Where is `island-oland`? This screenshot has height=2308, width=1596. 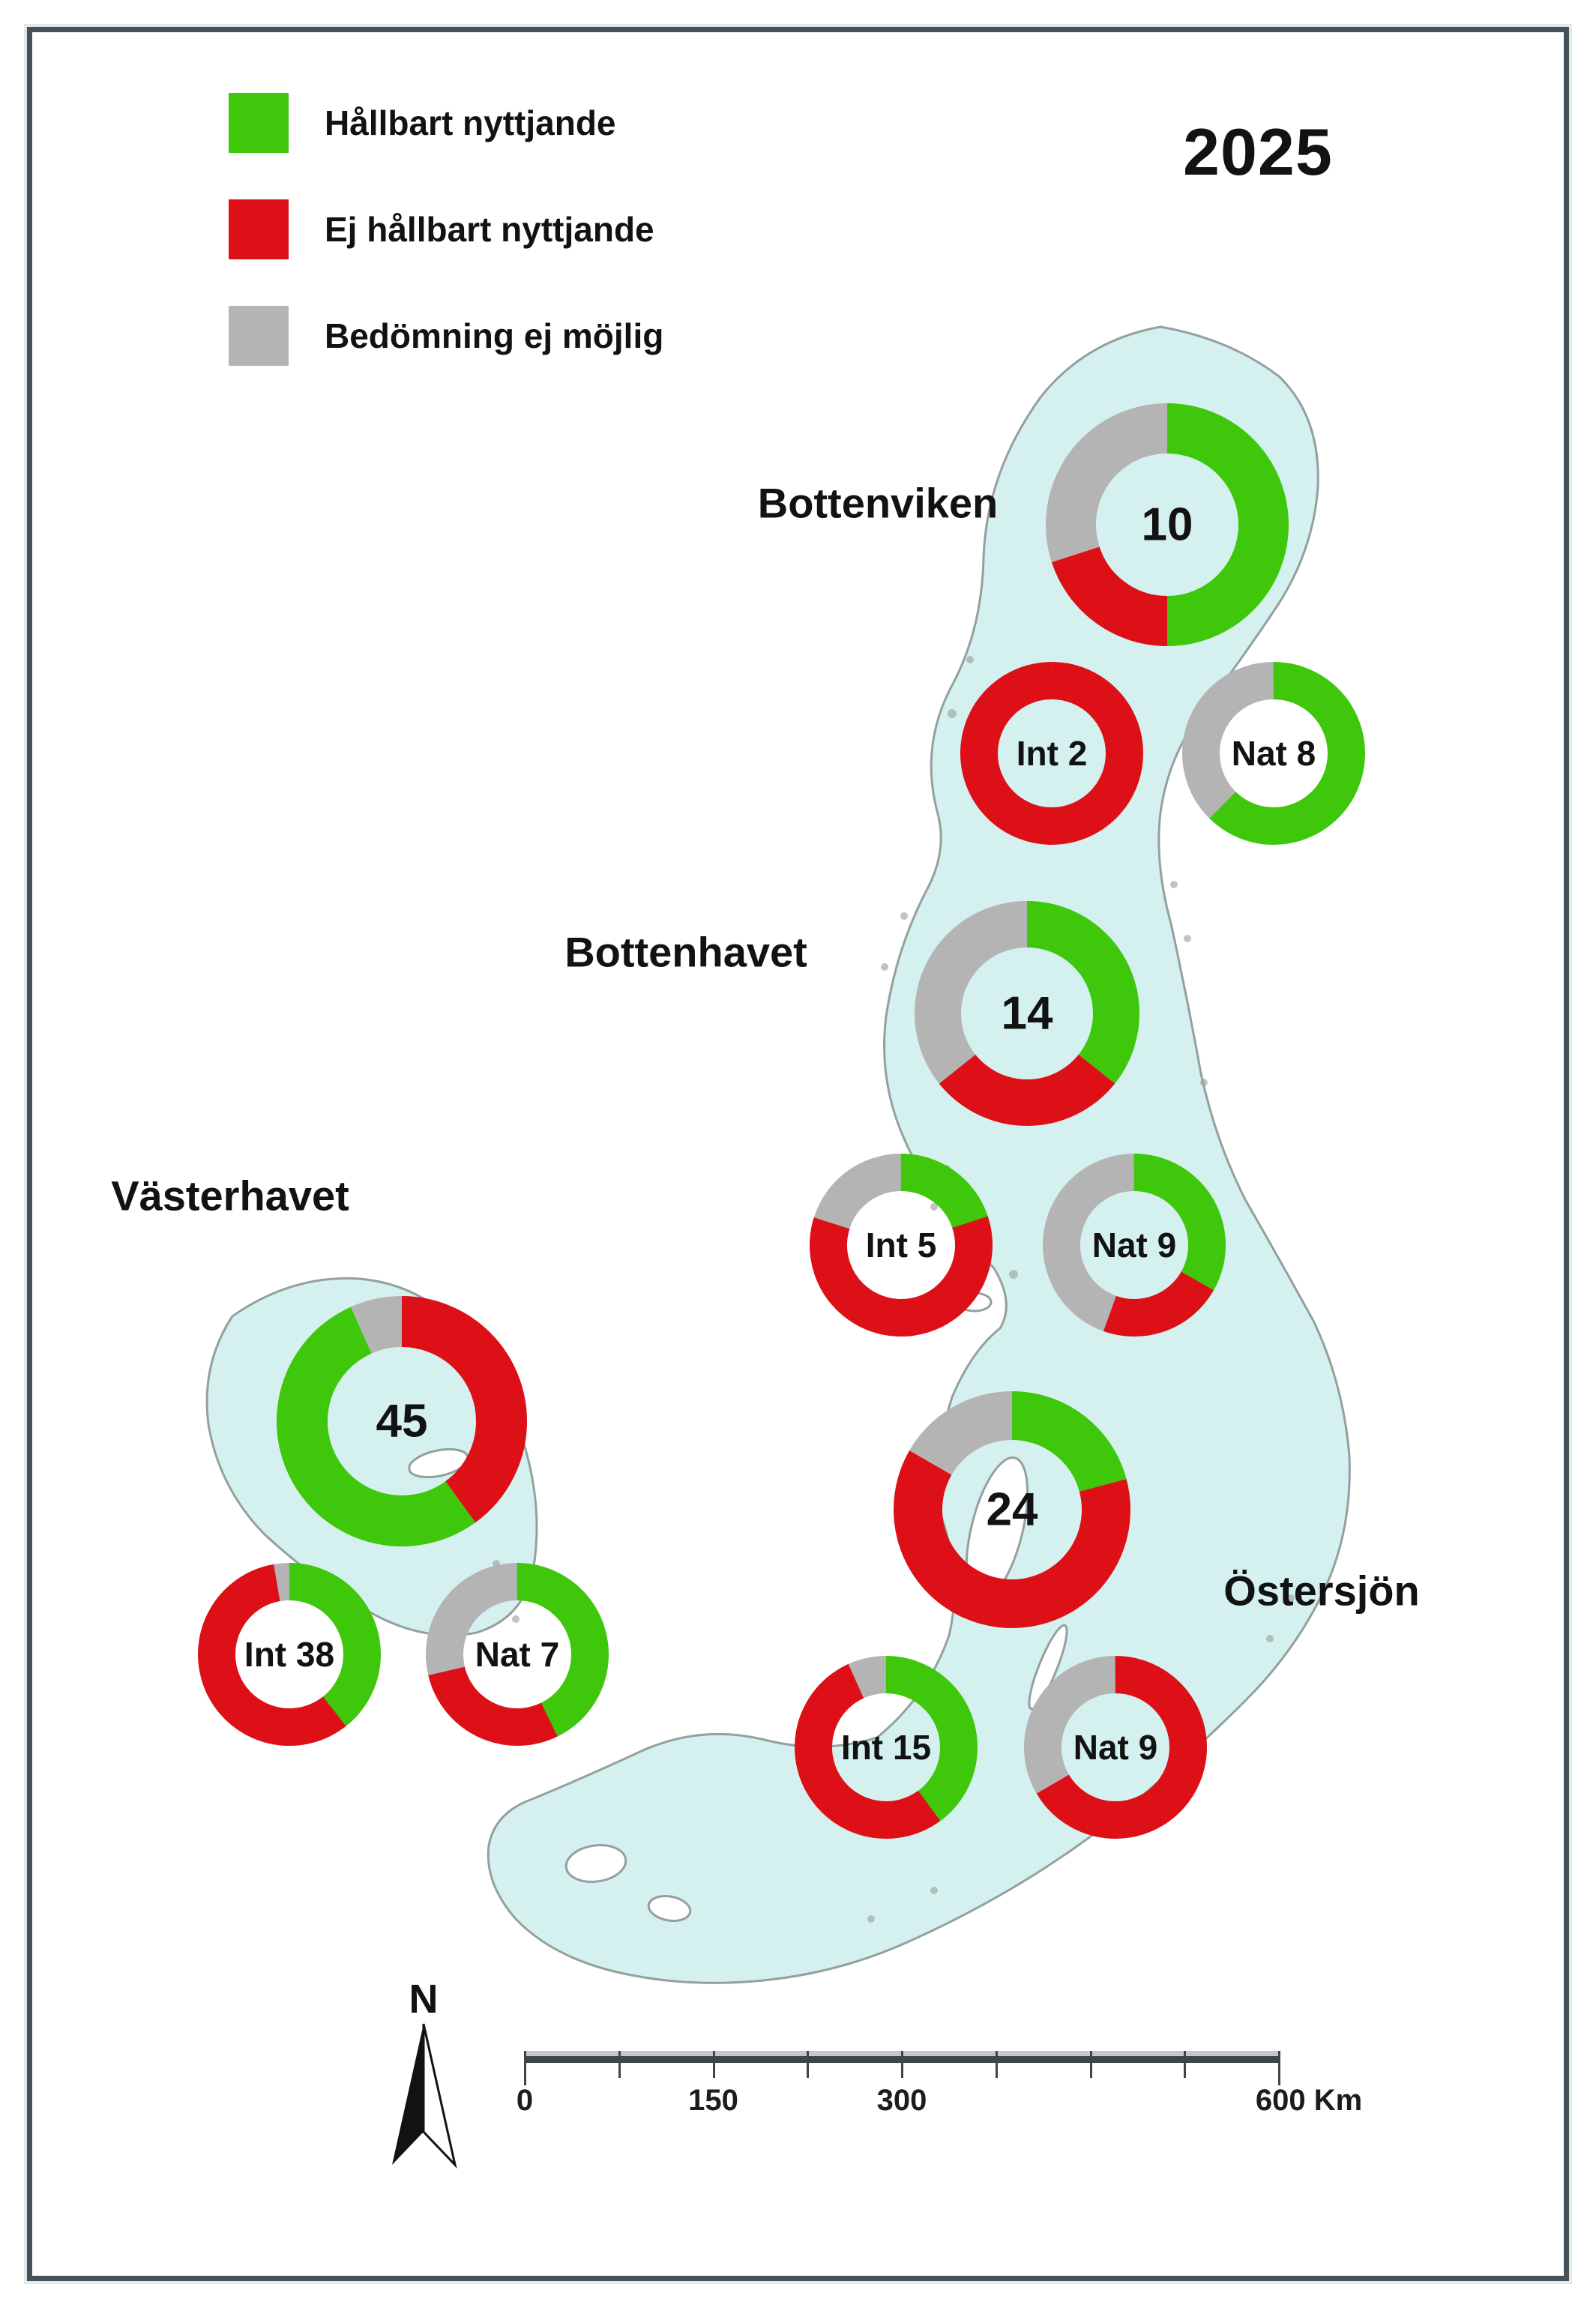
island-oland is located at coordinates (1048, 1667).